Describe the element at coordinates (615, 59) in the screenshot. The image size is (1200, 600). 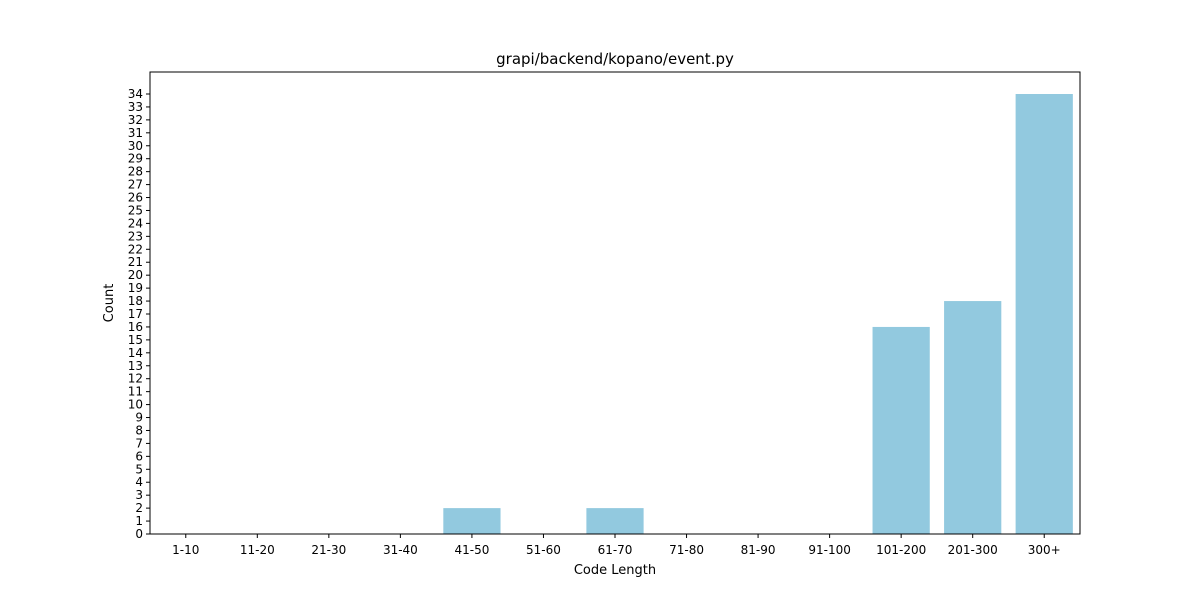
I see `chart-title: grapi/backend/kopano/event.py` at that location.